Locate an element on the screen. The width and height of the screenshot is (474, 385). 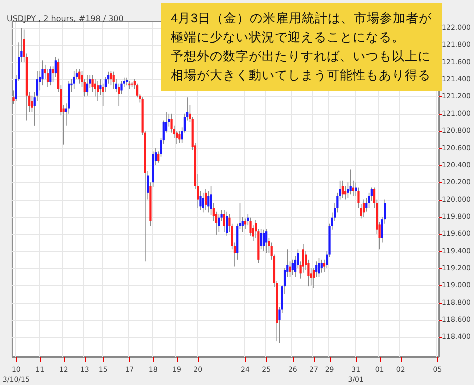
annotation: 極端に少ない状況で迎えることになる。 is located at coordinates (288, 37).